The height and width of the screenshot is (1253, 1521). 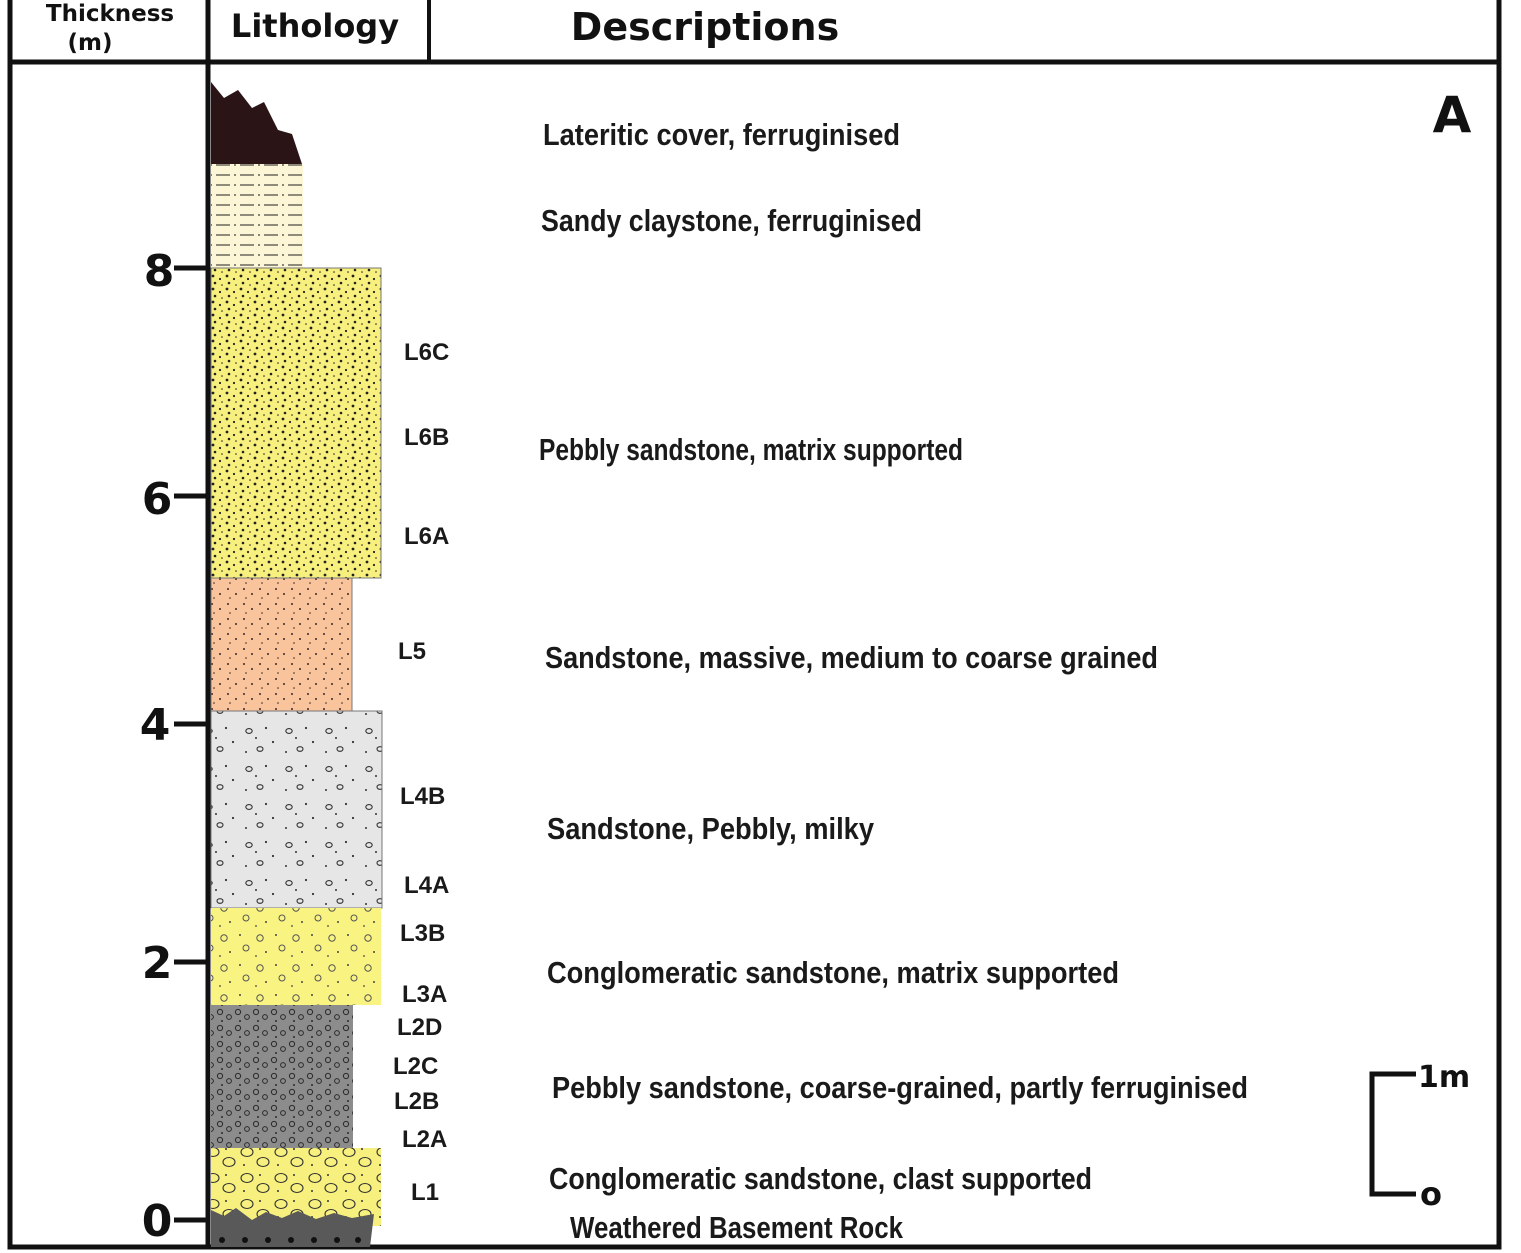 I want to click on description-sandstone-pebbly-milky: Sandstone, Pebbly, milky, so click(x=711, y=828).